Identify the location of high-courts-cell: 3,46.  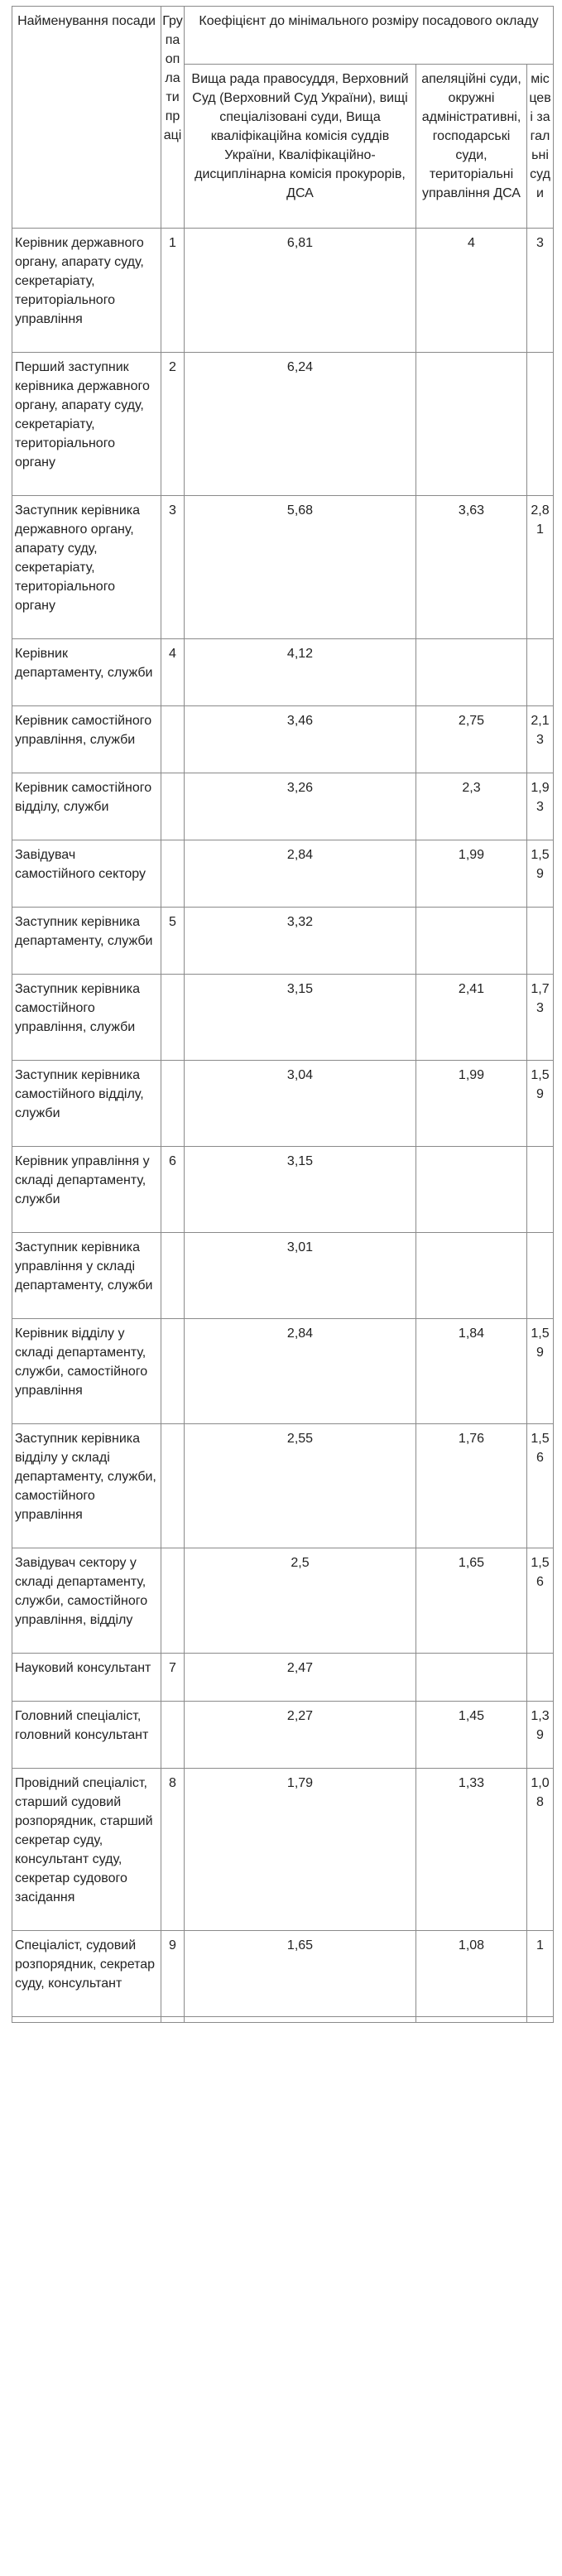
(300, 739).